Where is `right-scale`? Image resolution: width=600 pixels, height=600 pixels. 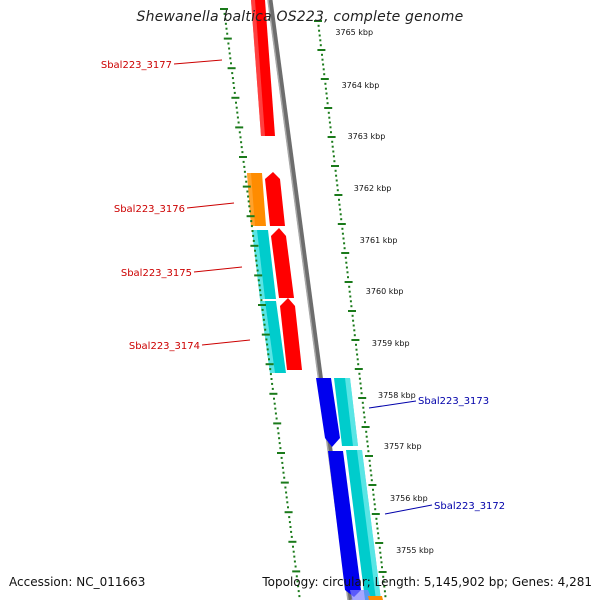 right-scale is located at coordinates (350, 309).